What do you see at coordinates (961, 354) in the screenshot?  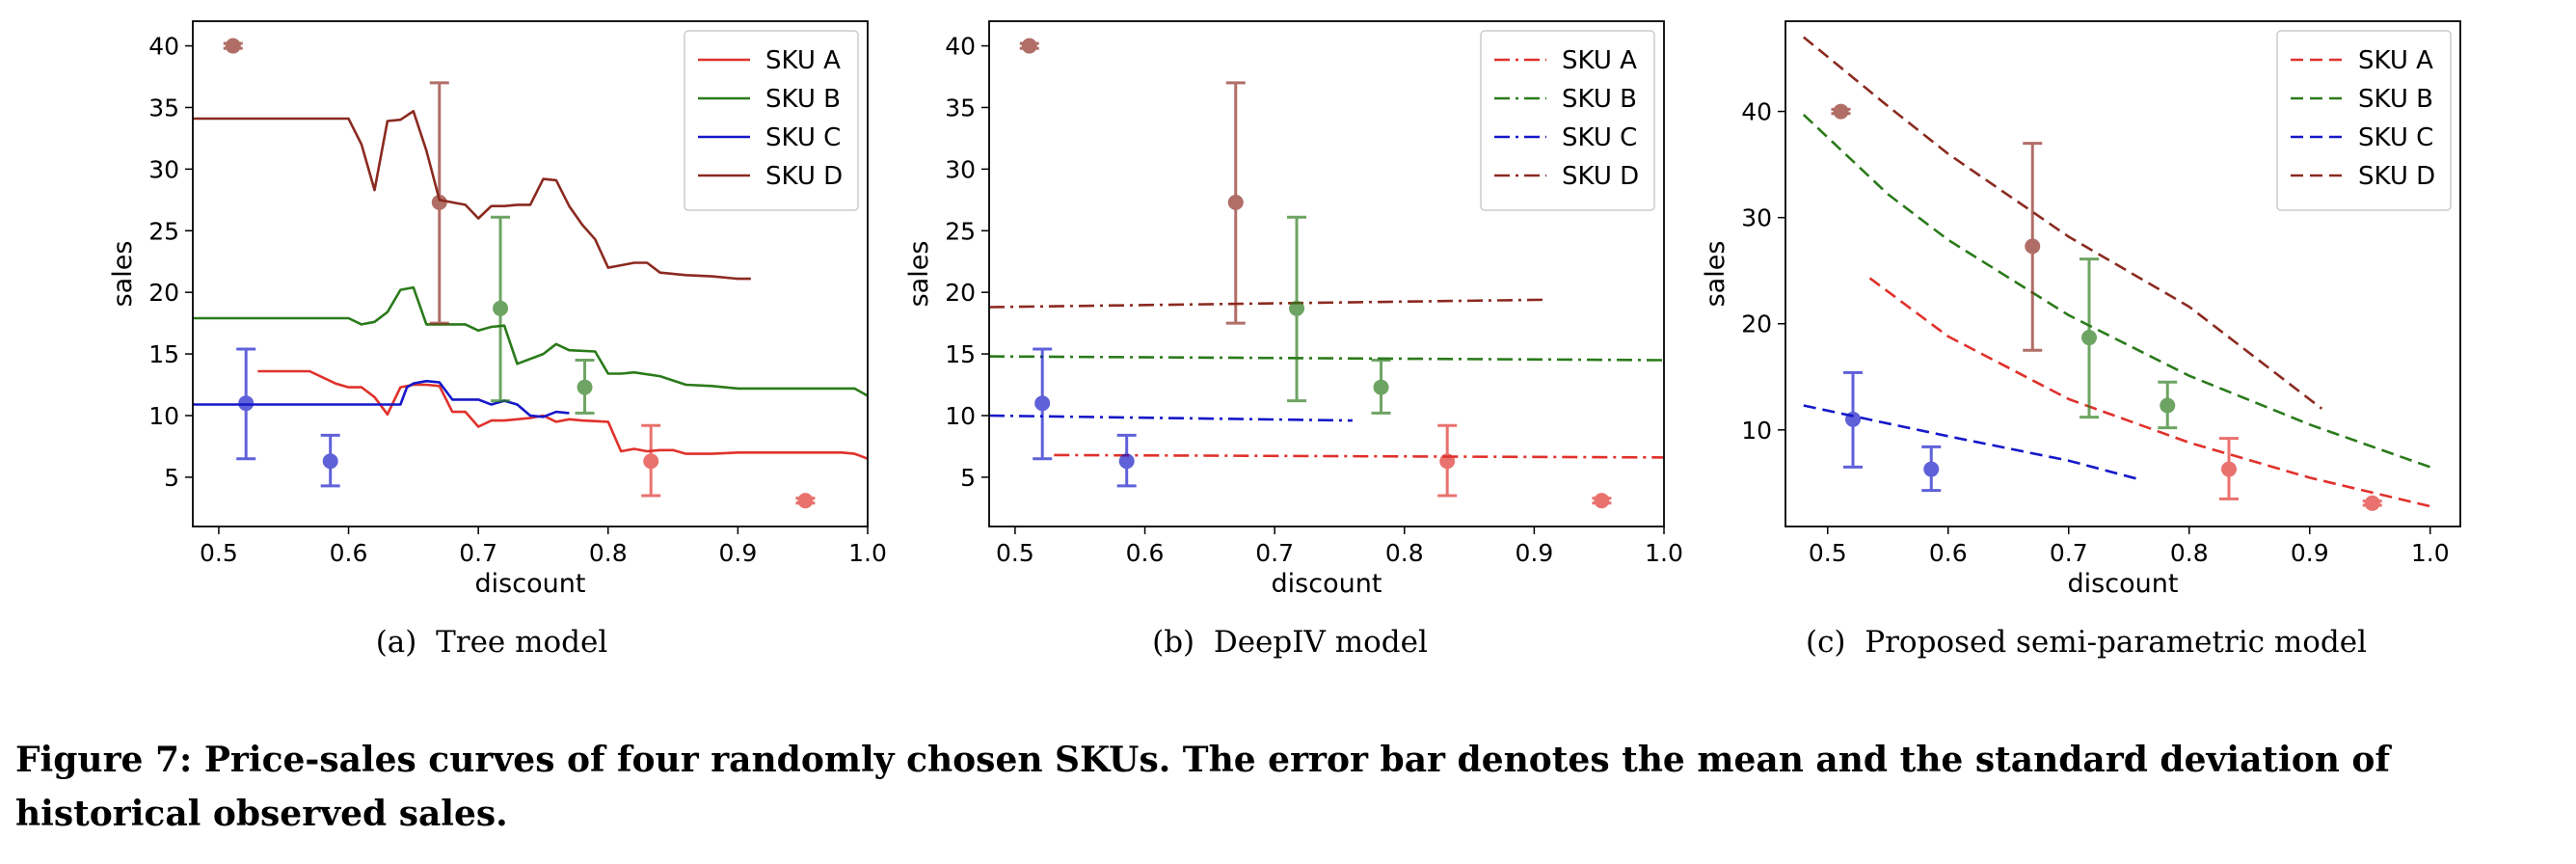 I see `y-tick-label: 15` at bounding box center [961, 354].